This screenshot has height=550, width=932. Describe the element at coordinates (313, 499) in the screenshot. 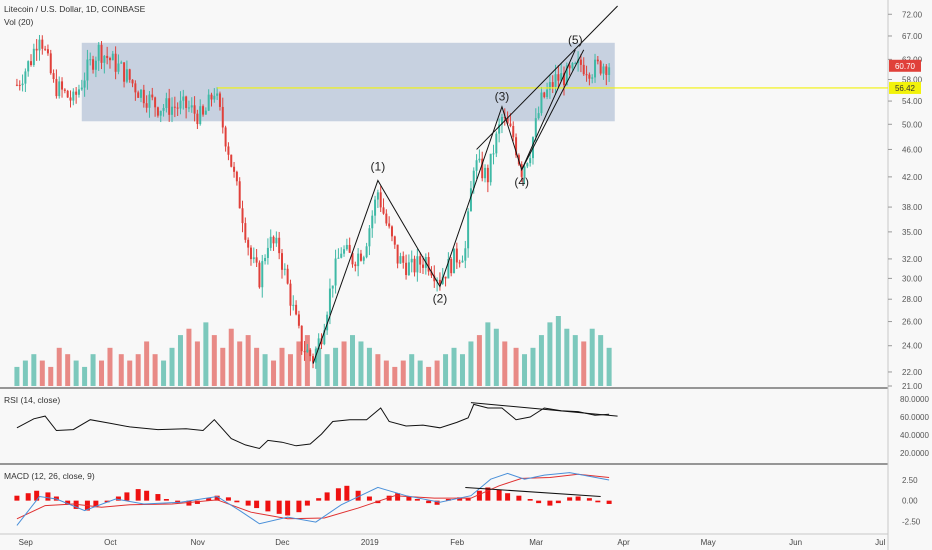

I see `macd-line` at that location.